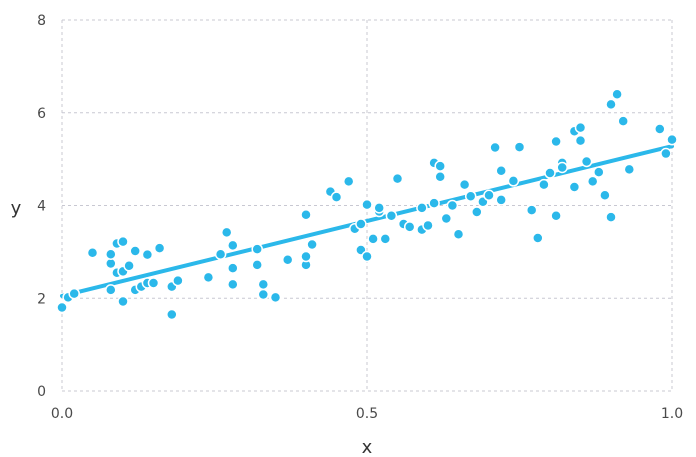 The width and height of the screenshot is (696, 457). I want to click on y-axis-title: y, so click(16, 208).